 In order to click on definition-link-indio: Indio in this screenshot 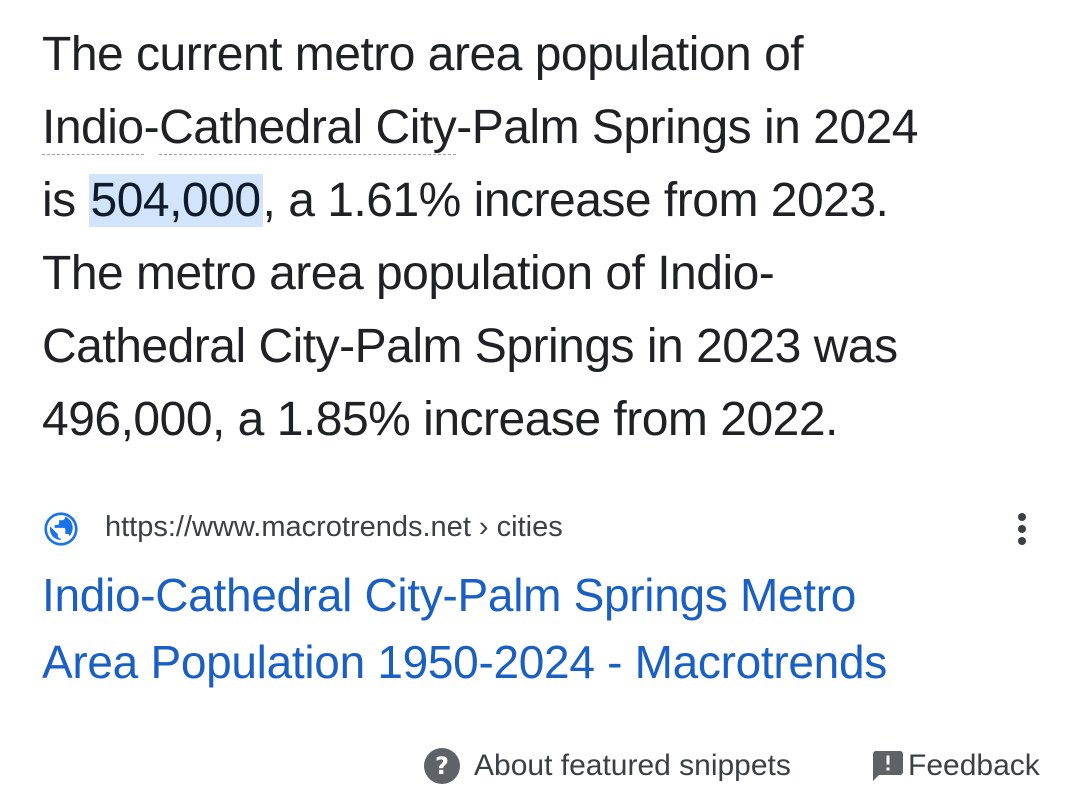, I will do `click(93, 128)`.